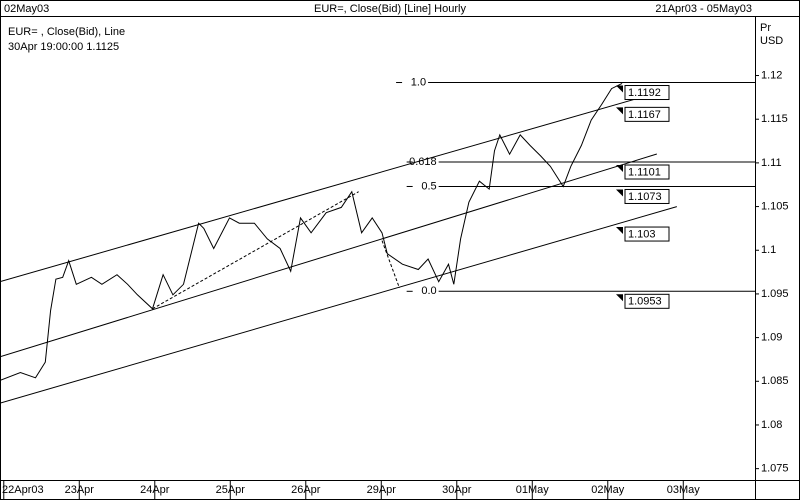 This screenshot has height=500, width=800. Describe the element at coordinates (418, 82) in the screenshot. I see `fib-label: 1.0` at that location.